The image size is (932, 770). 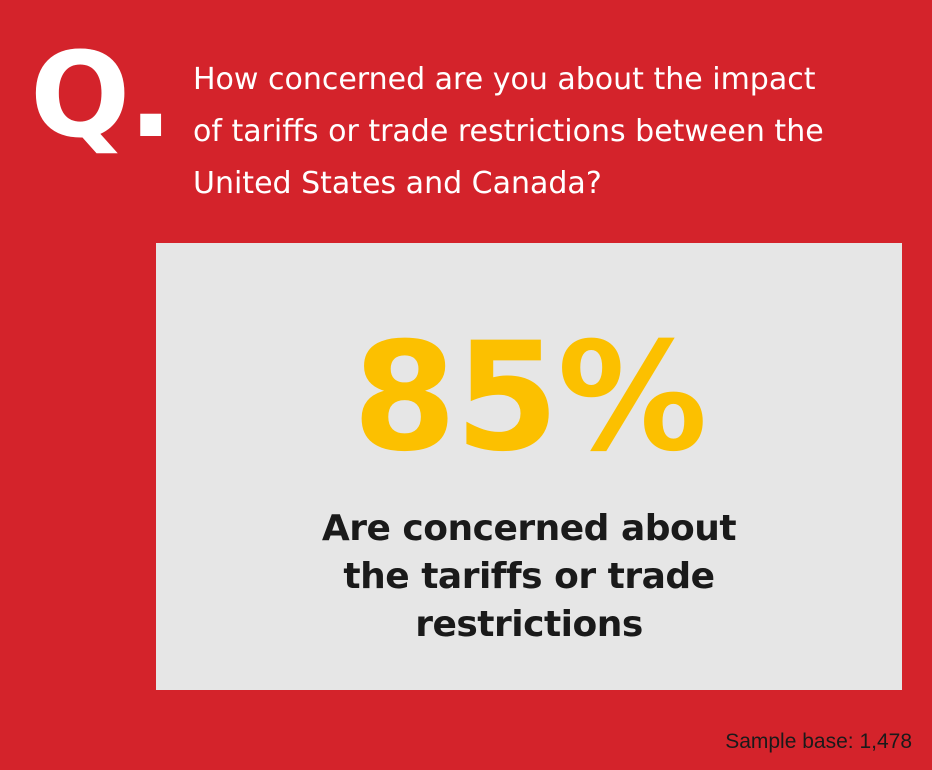 What do you see at coordinates (529, 624) in the screenshot?
I see `stat-caption-line-3: restrictions` at bounding box center [529, 624].